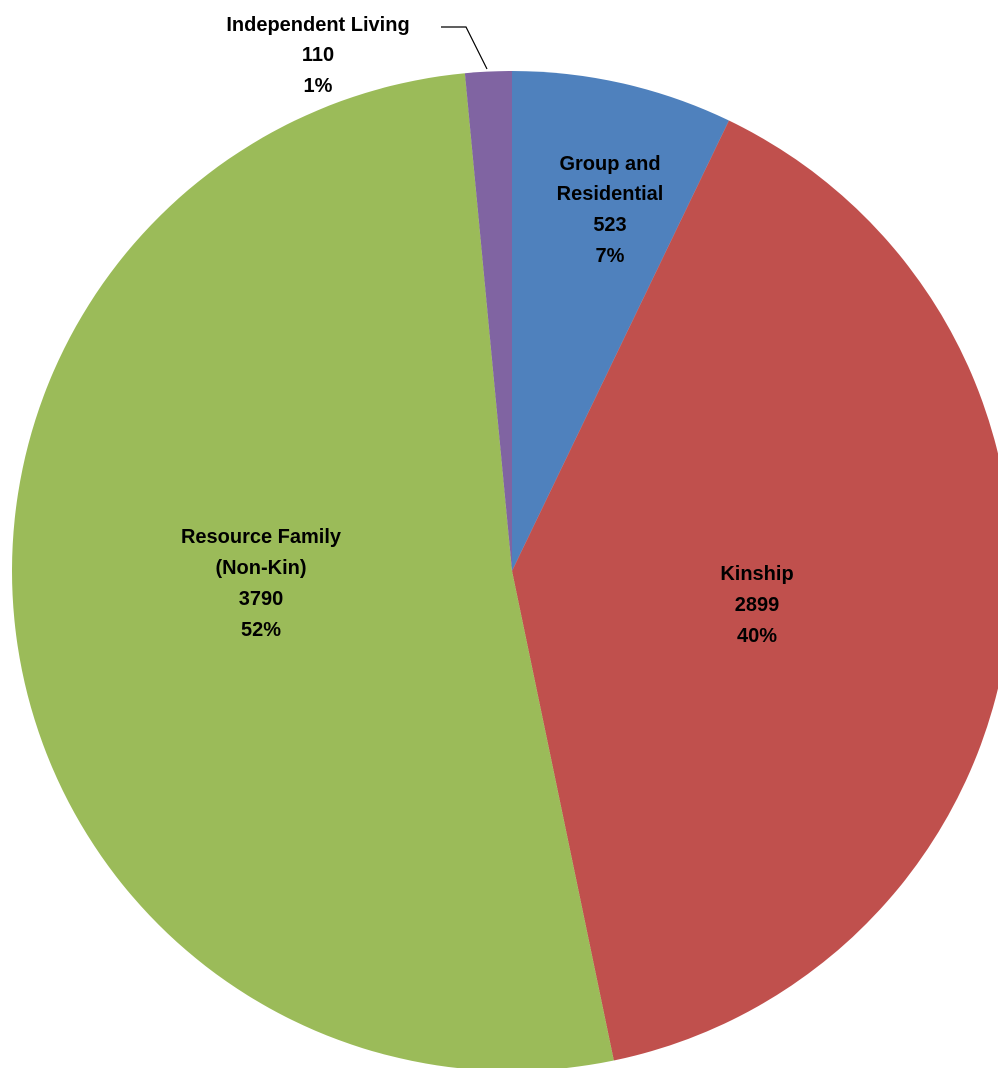 This screenshot has height=1068, width=998. I want to click on slice-independent-living, so click(488, 321).